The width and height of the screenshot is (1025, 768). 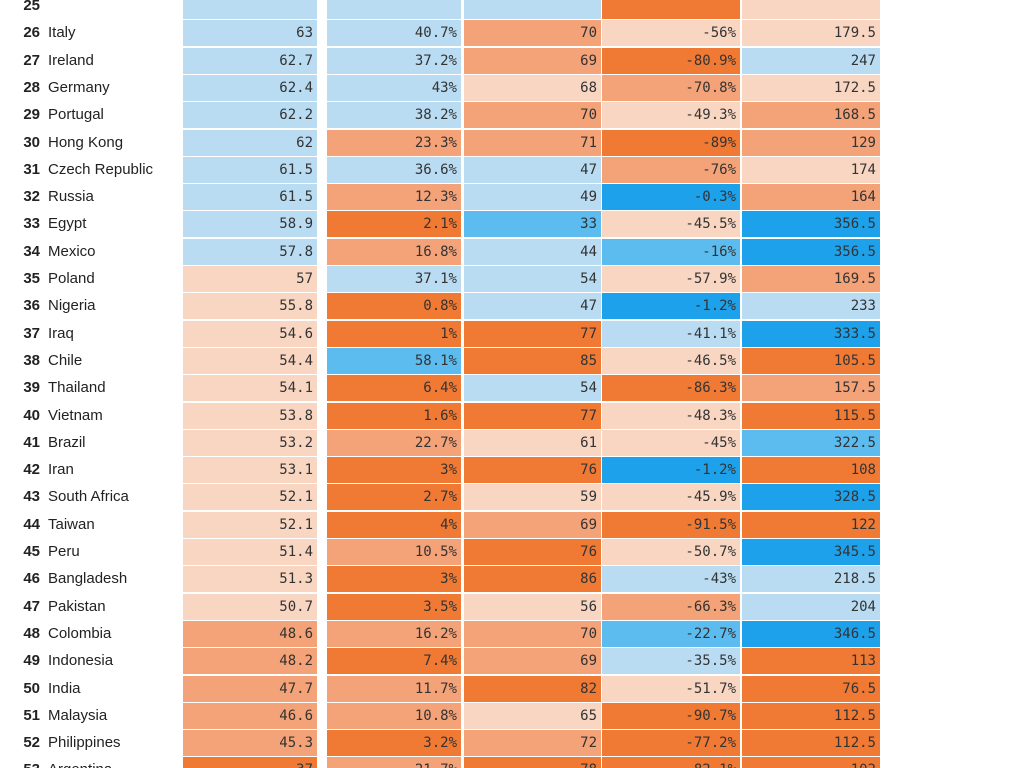 I want to click on rank-label: 34, so click(x=31, y=251).